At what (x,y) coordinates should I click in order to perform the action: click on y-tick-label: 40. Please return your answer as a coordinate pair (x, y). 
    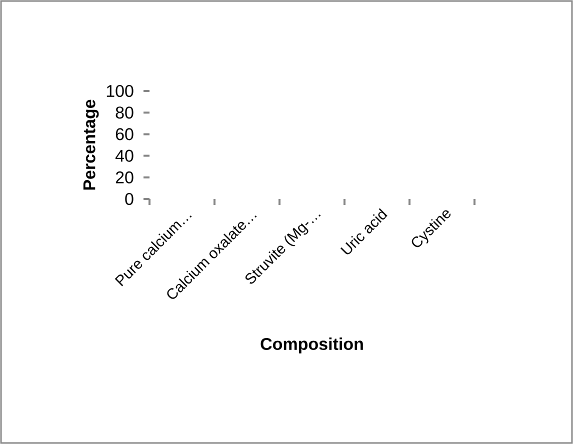
    Looking at the image, I should click on (124, 156).